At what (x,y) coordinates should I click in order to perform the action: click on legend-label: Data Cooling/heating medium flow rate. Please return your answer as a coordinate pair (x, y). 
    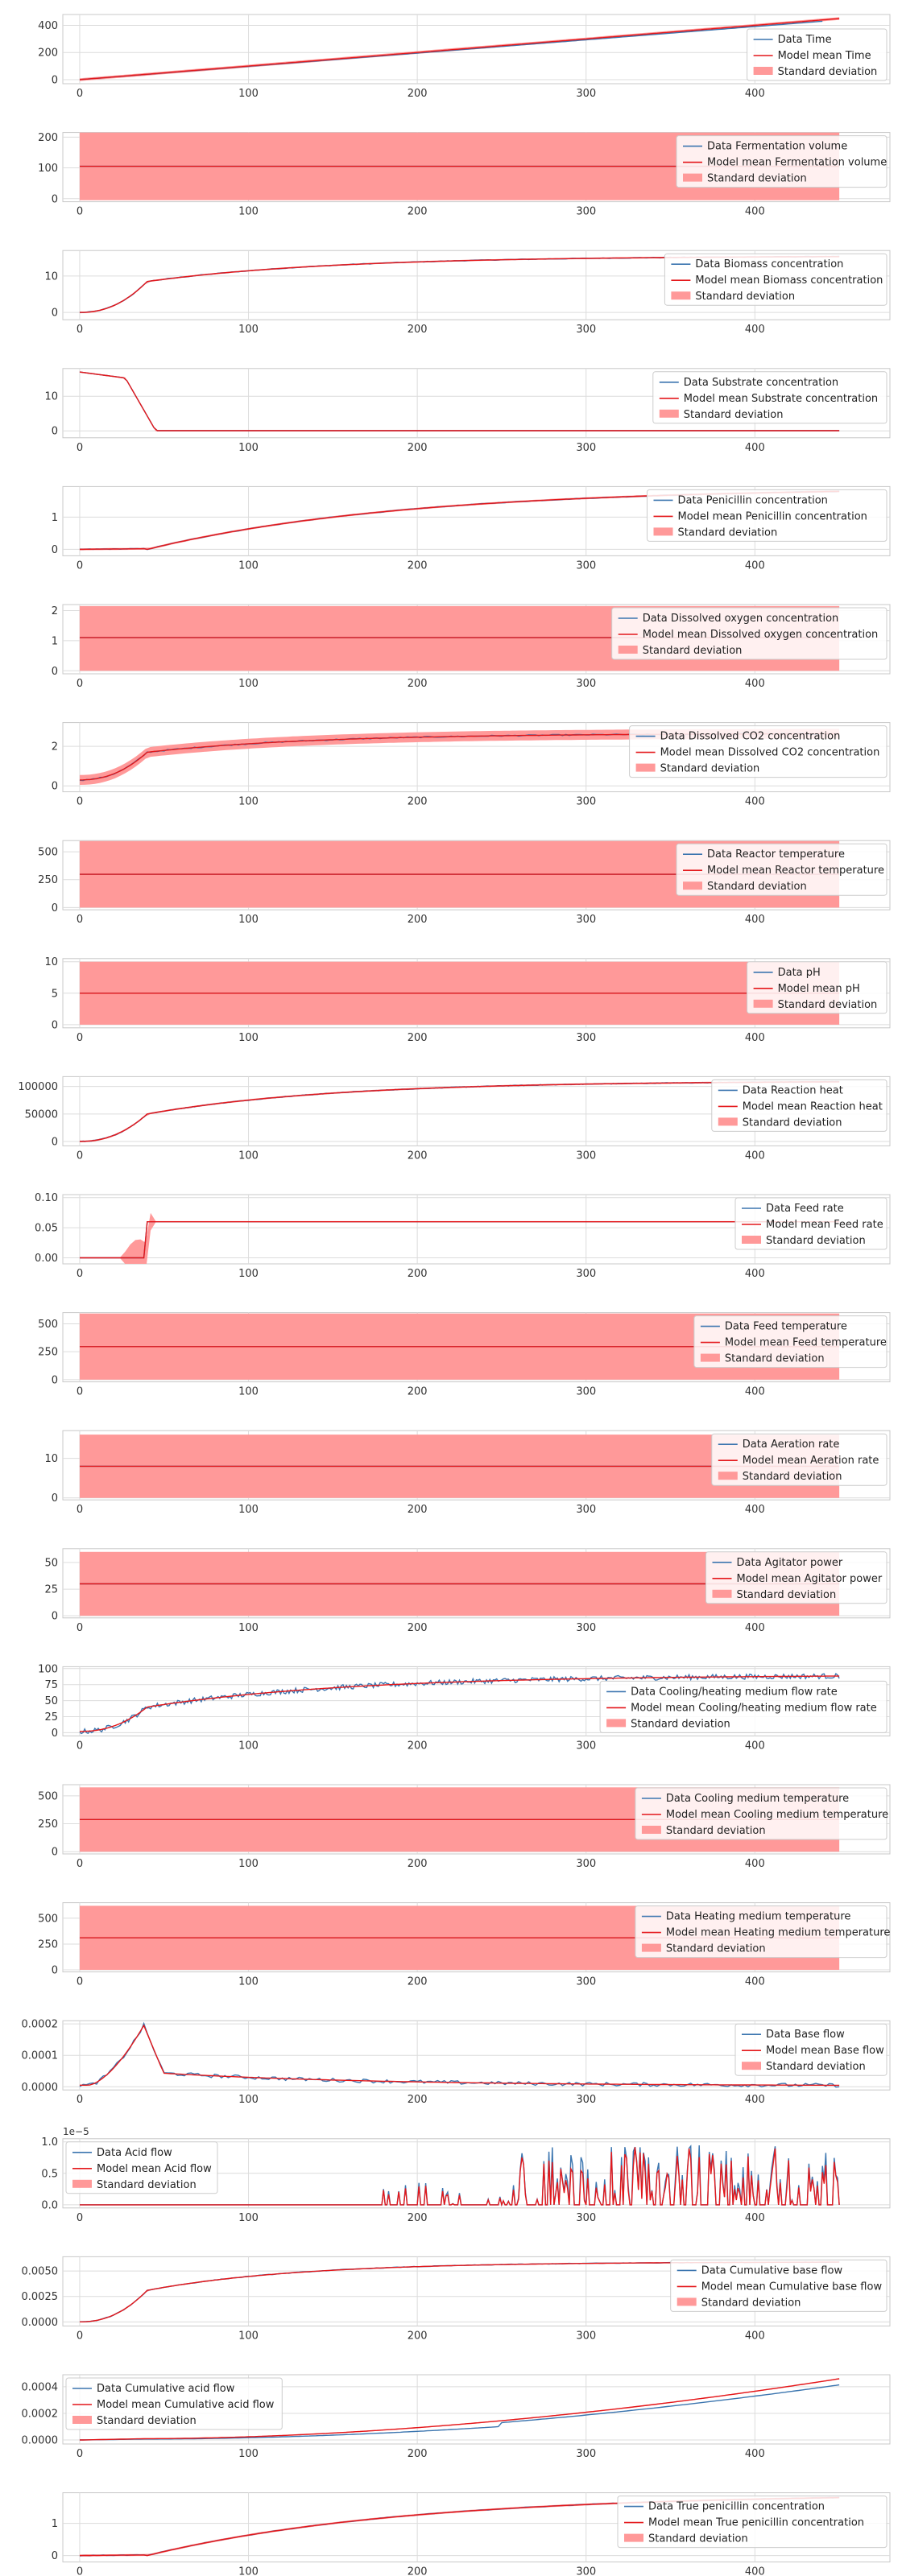
    Looking at the image, I should click on (734, 1692).